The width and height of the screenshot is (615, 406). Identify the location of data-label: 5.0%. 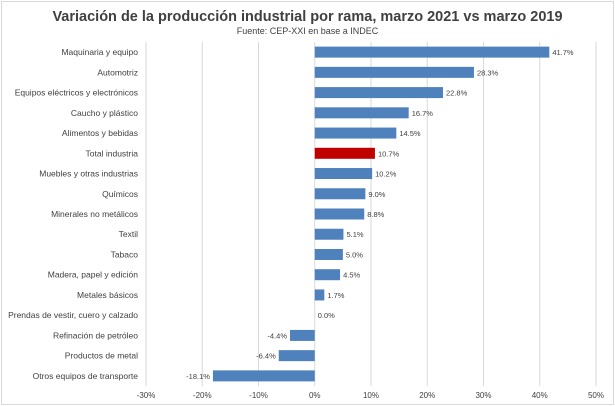
(354, 254).